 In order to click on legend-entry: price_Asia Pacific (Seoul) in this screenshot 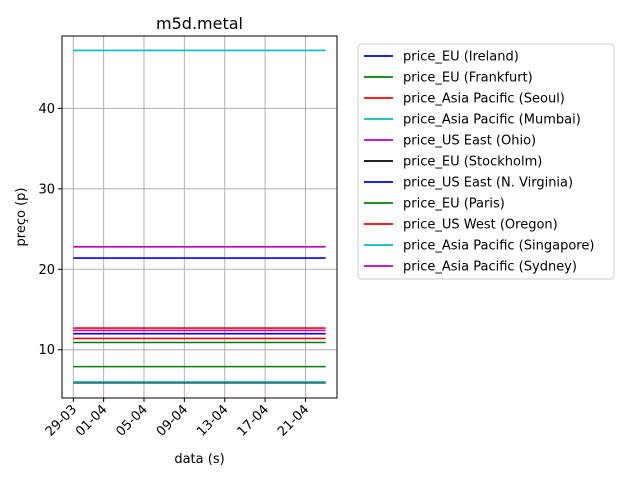, I will do `click(484, 99)`.